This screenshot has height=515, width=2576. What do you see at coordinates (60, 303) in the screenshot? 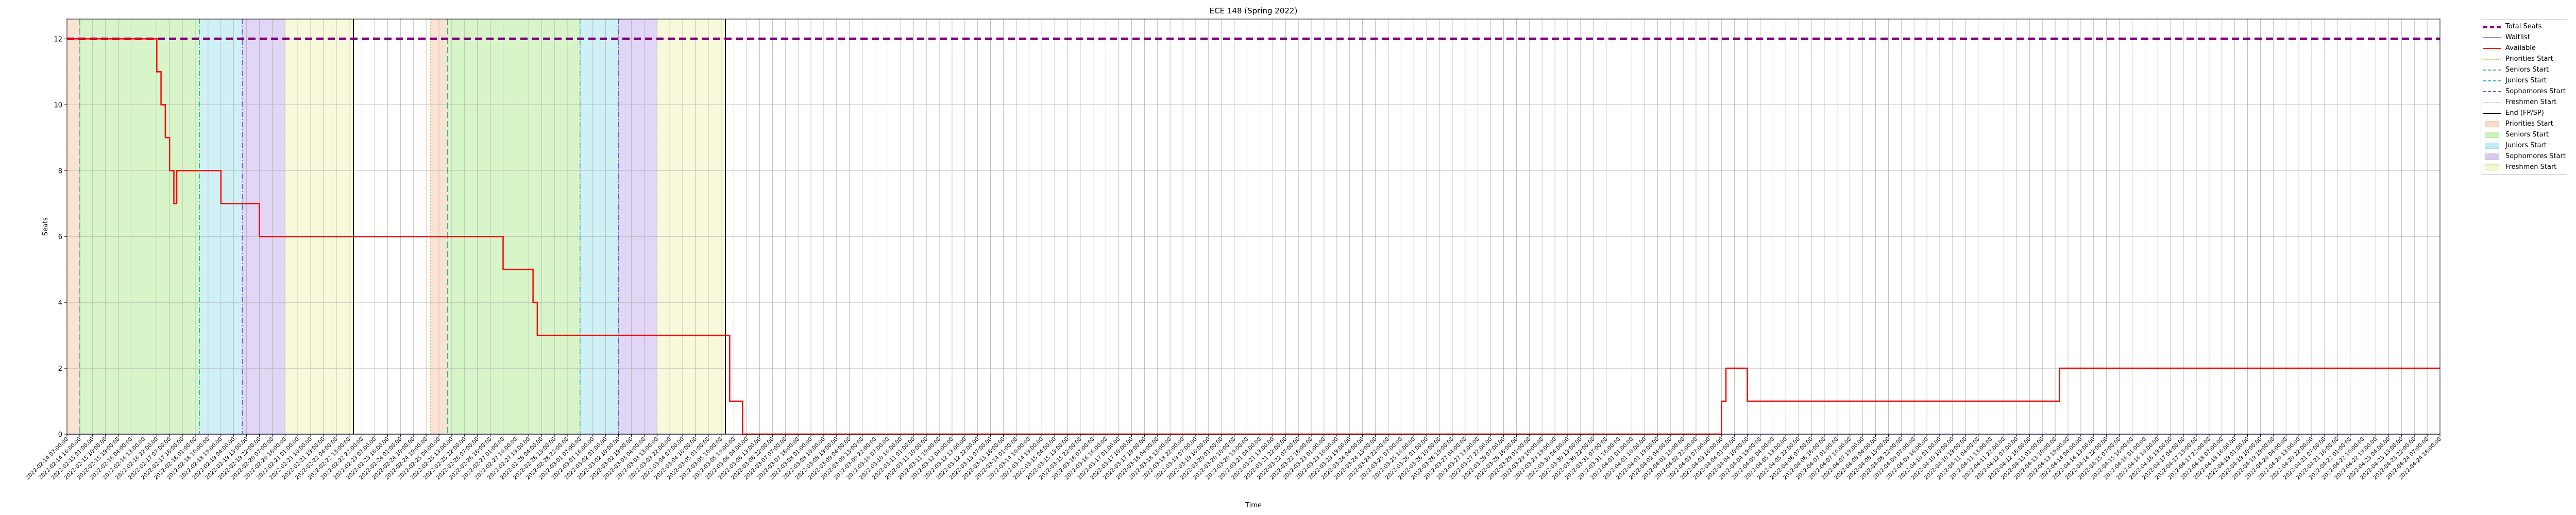
I see `y-tick-label-2: 4` at bounding box center [60, 303].